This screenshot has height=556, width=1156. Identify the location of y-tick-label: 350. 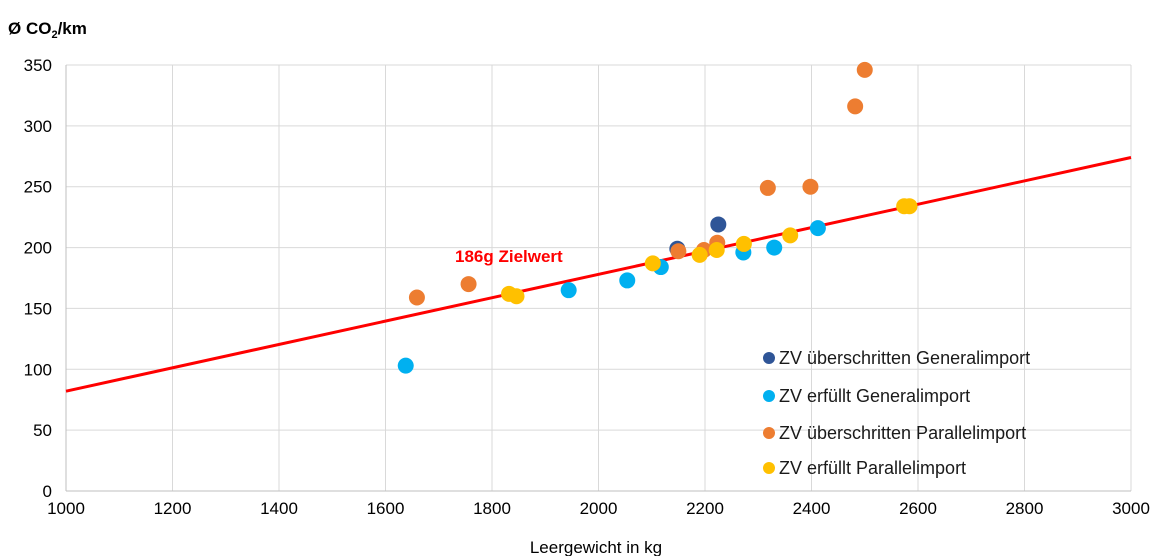
(38, 65).